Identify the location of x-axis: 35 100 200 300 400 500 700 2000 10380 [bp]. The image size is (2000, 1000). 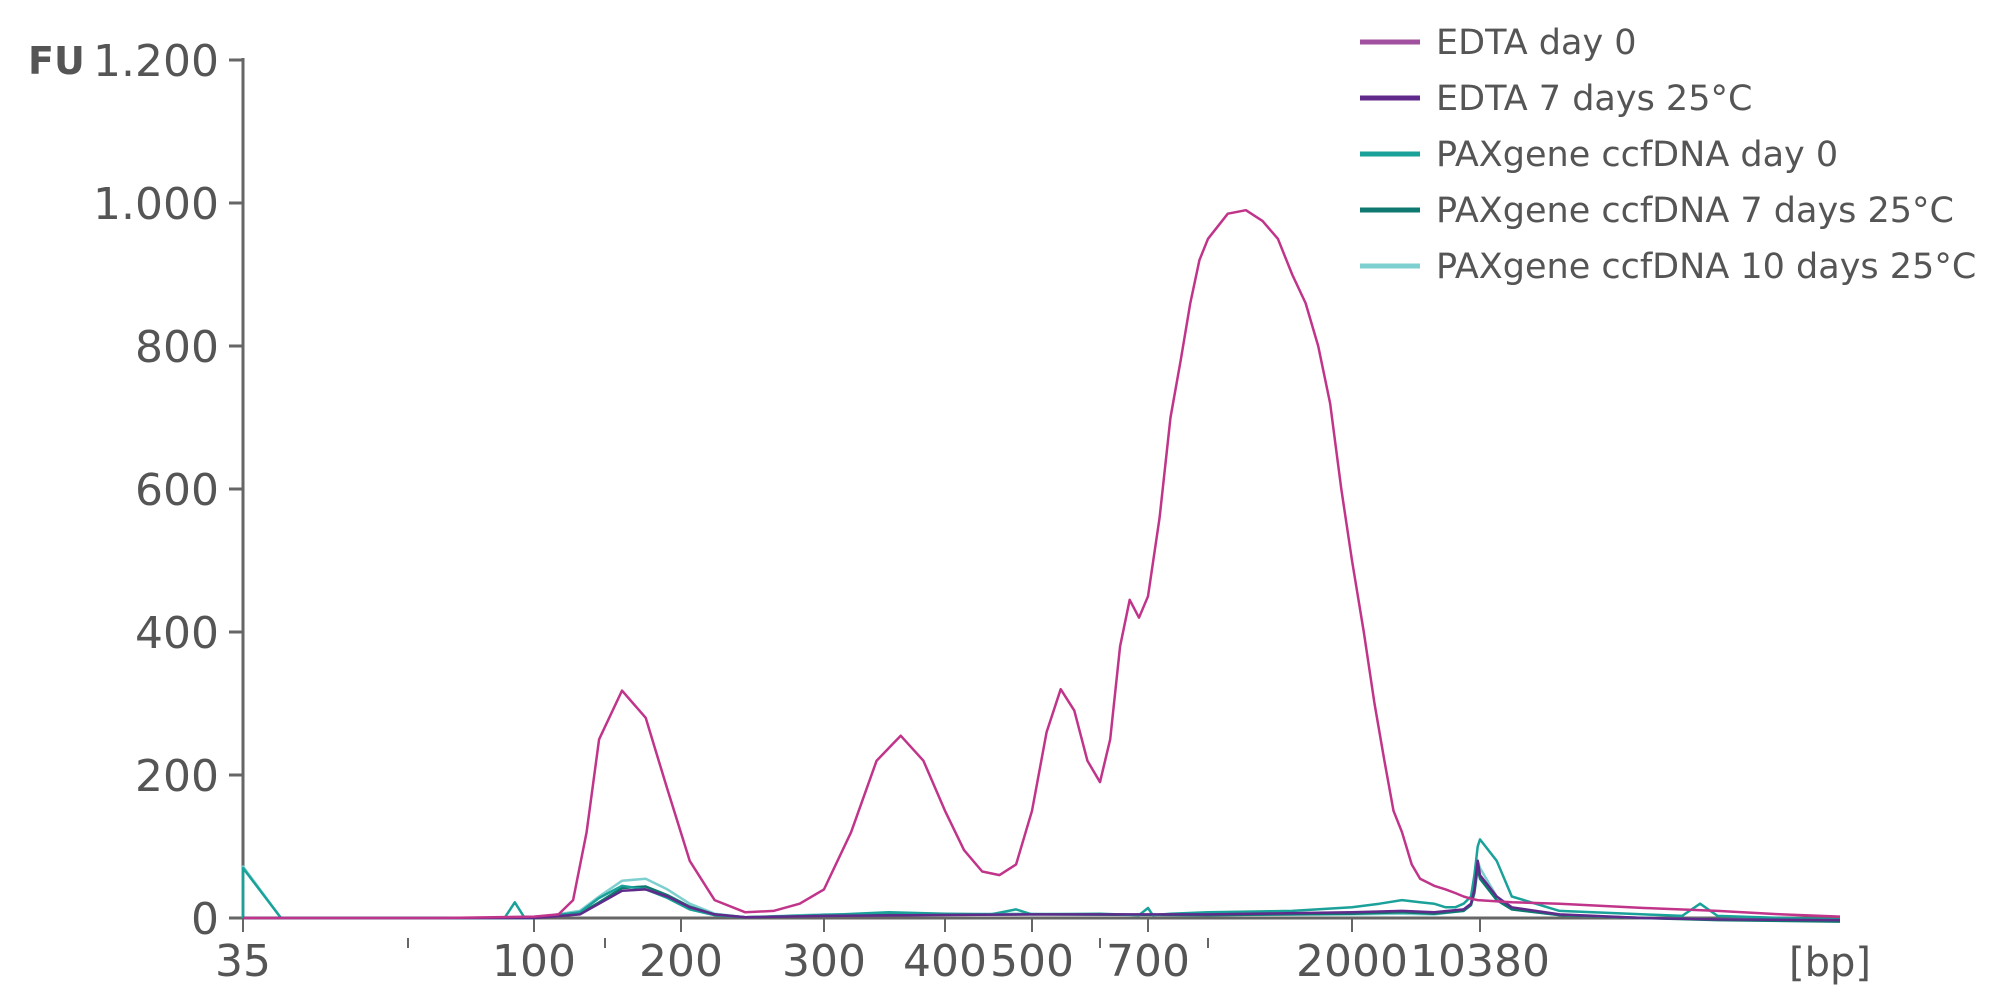
(1043, 951).